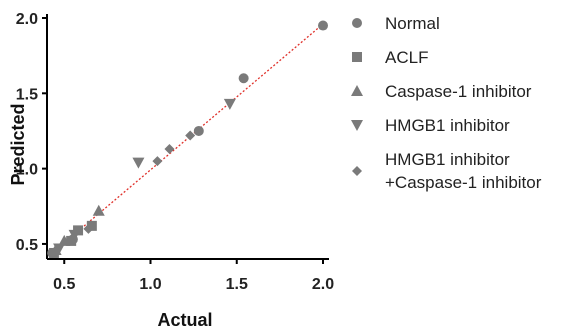 The width and height of the screenshot is (581, 331). What do you see at coordinates (323, 284) in the screenshot?
I see `x-tick-label: 2.0` at bounding box center [323, 284].